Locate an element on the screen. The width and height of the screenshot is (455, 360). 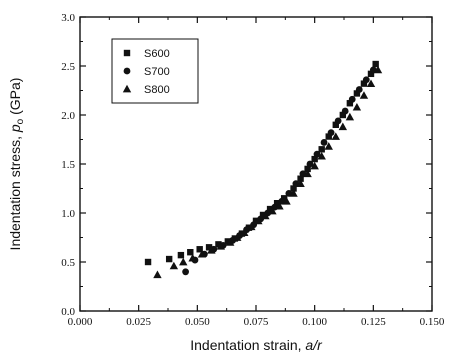
y-tick-label: 0.0 is located at coordinates (68, 312).